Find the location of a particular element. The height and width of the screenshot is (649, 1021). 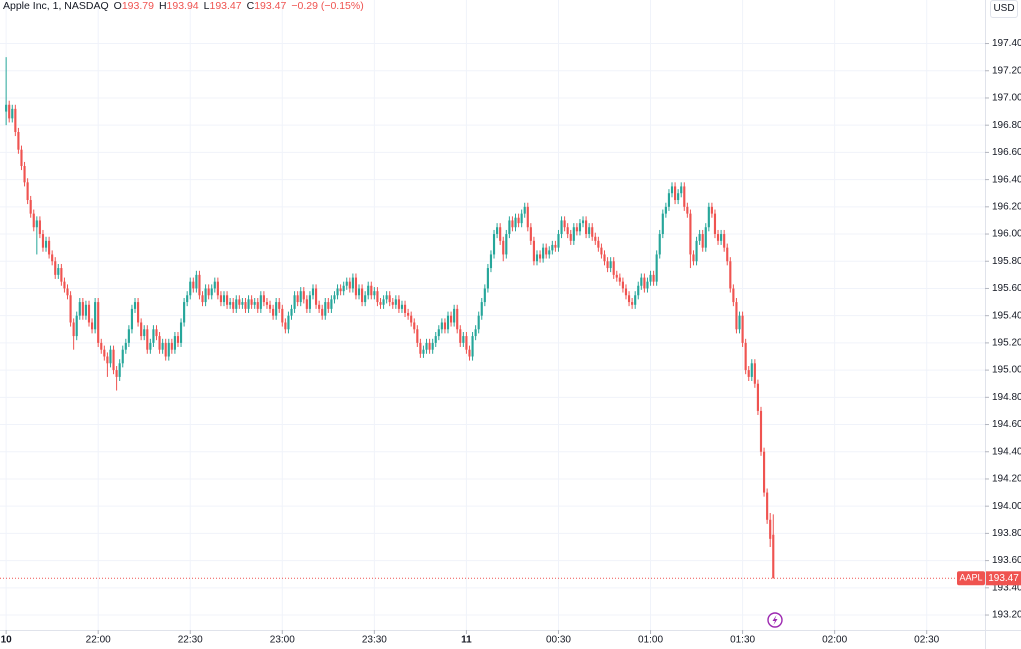

x-tick-label: 00:30 is located at coordinates (558, 640).